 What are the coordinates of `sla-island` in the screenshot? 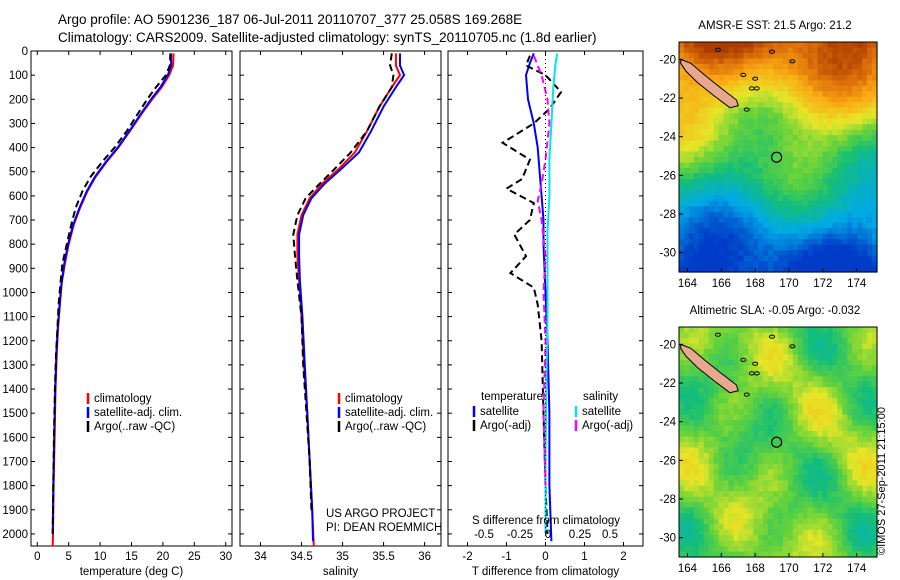 It's located at (746, 394).